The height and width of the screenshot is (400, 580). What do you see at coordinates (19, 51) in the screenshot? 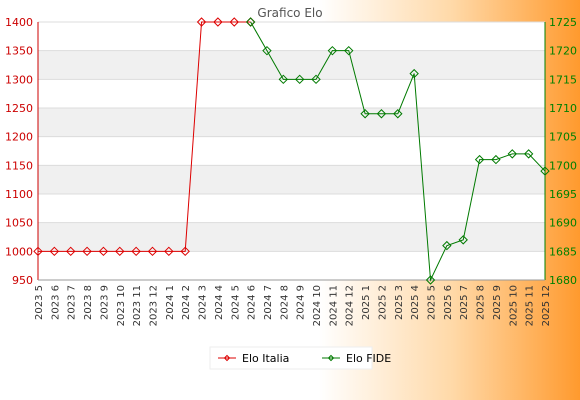
I see `y-left-tick-label: 1350` at bounding box center [19, 51].